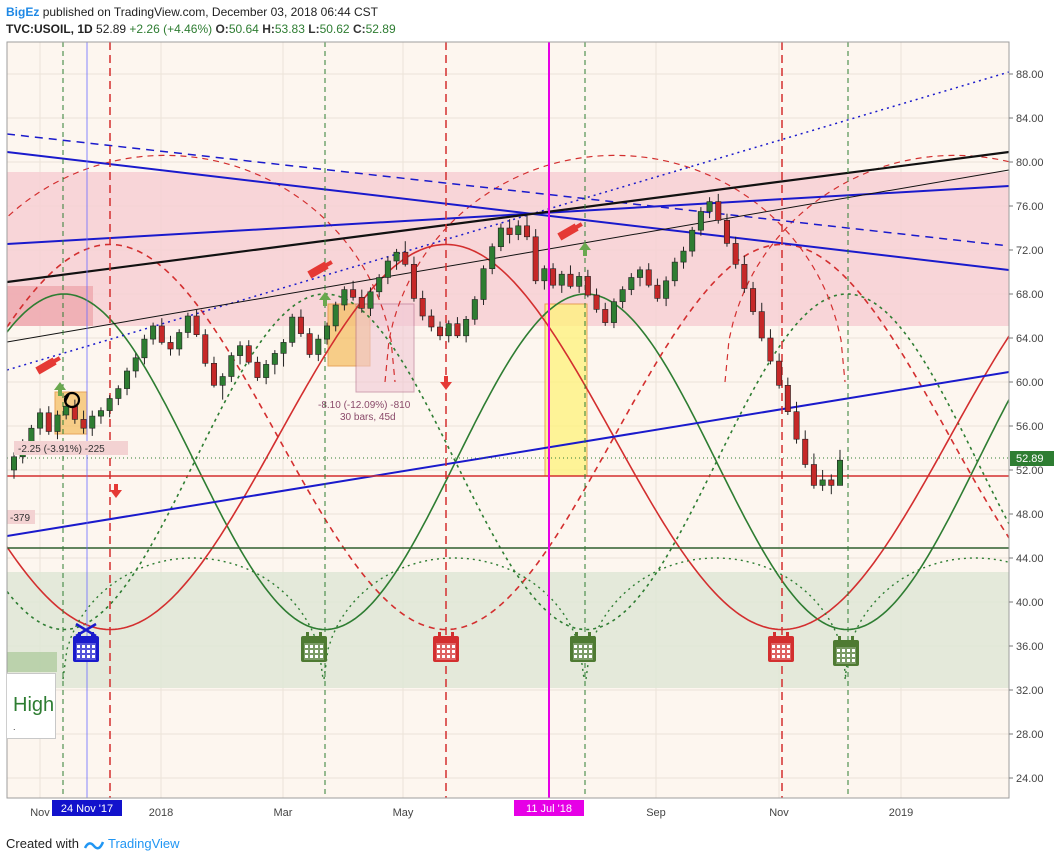  Describe the element at coordinates (1030, 779) in the screenshot. I see `y-tick-label: 24.00` at that location.